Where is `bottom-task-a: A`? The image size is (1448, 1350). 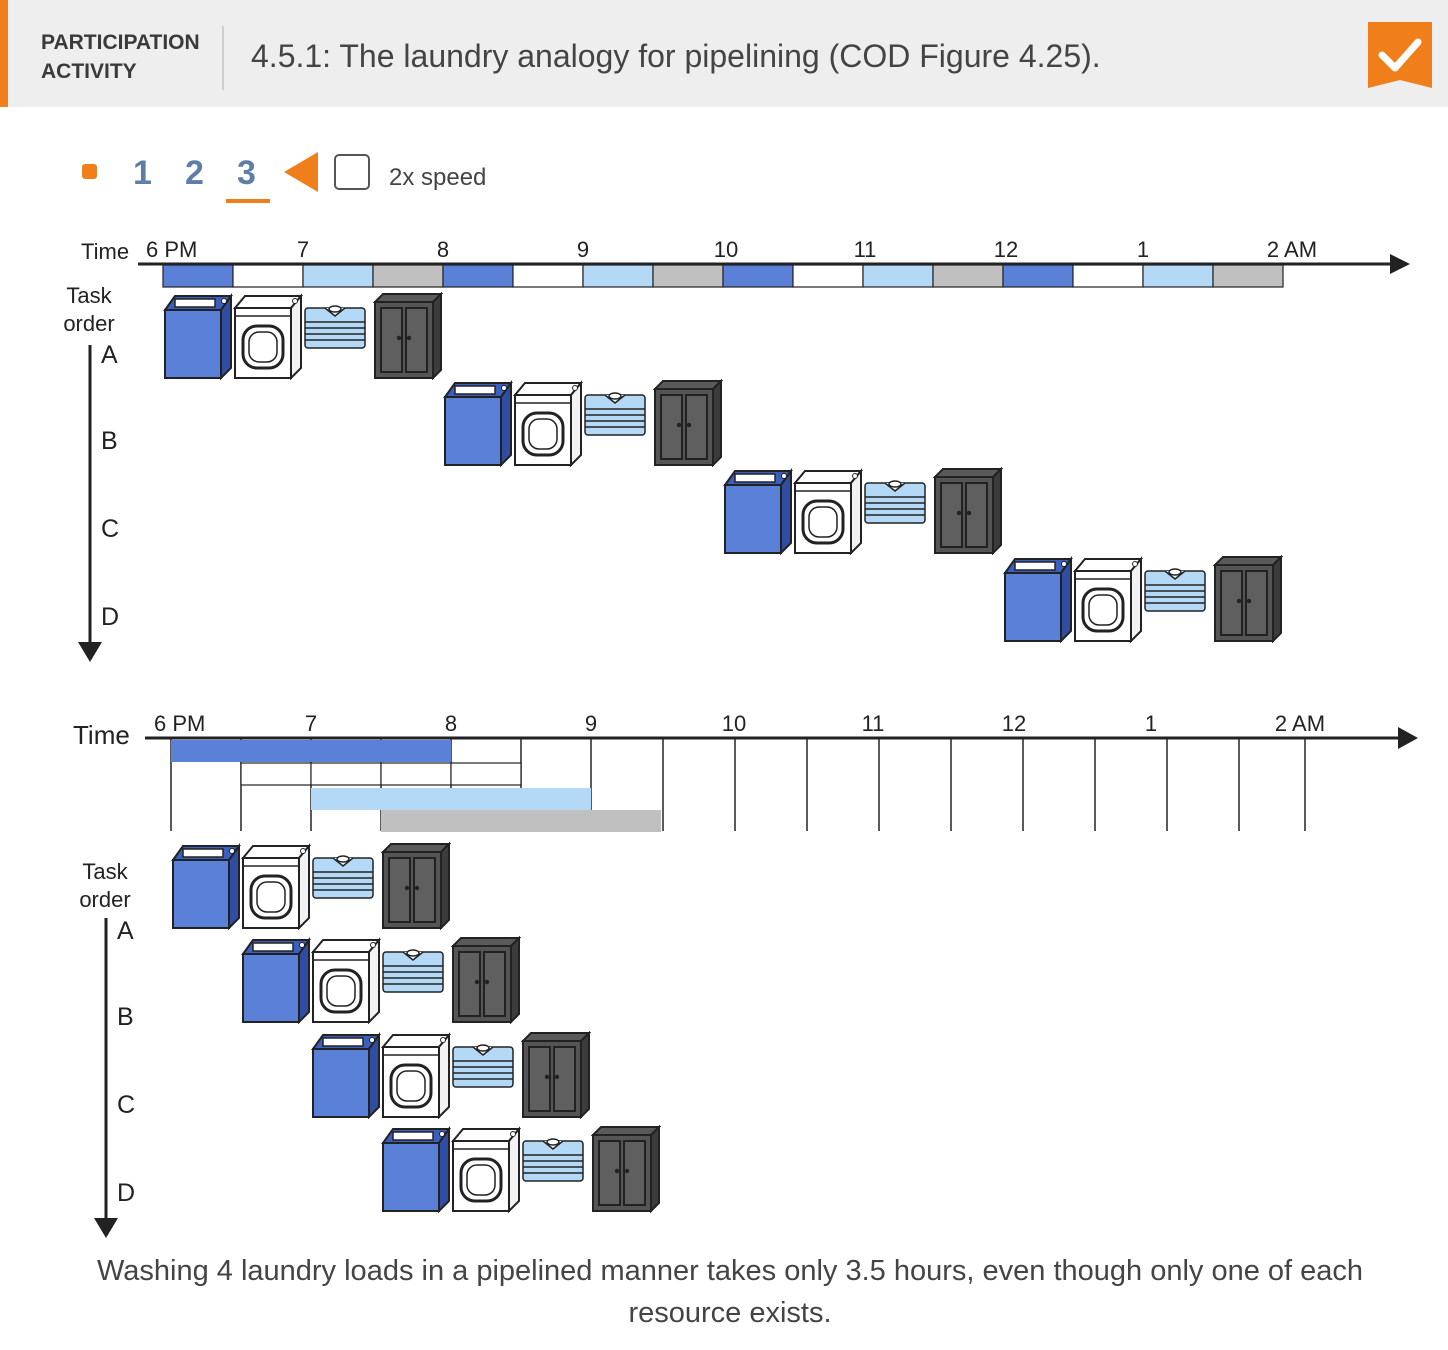 bottom-task-a: A is located at coordinates (125, 931).